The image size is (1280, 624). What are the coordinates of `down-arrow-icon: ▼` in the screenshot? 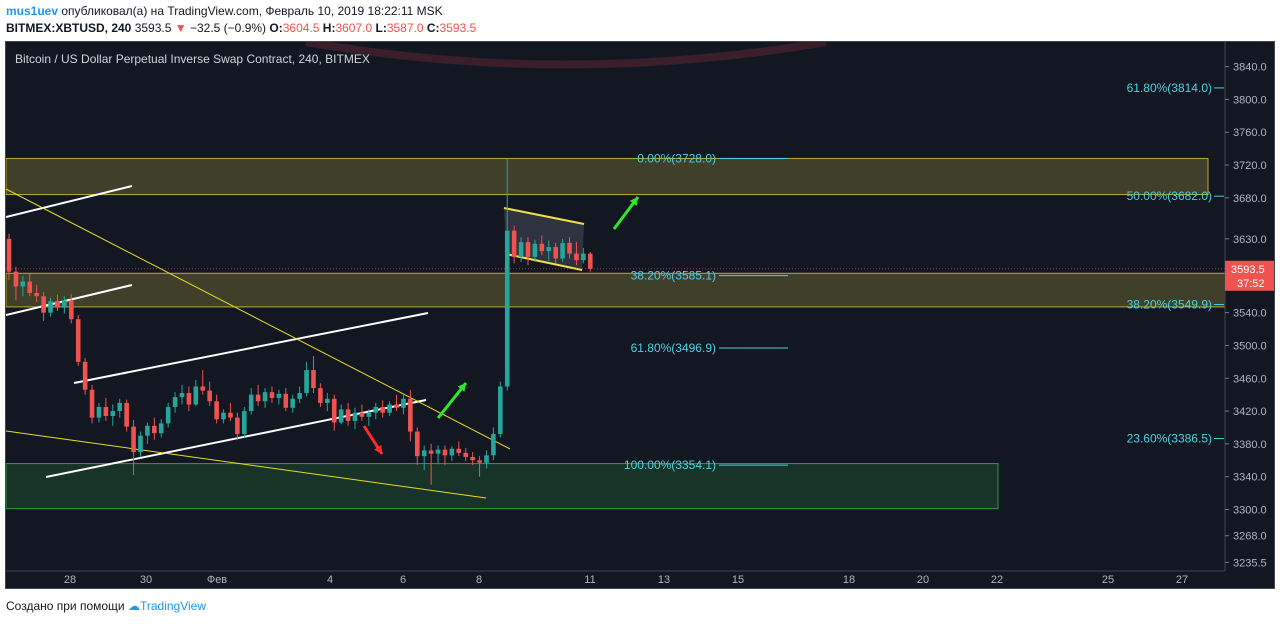 It's located at (180, 28).